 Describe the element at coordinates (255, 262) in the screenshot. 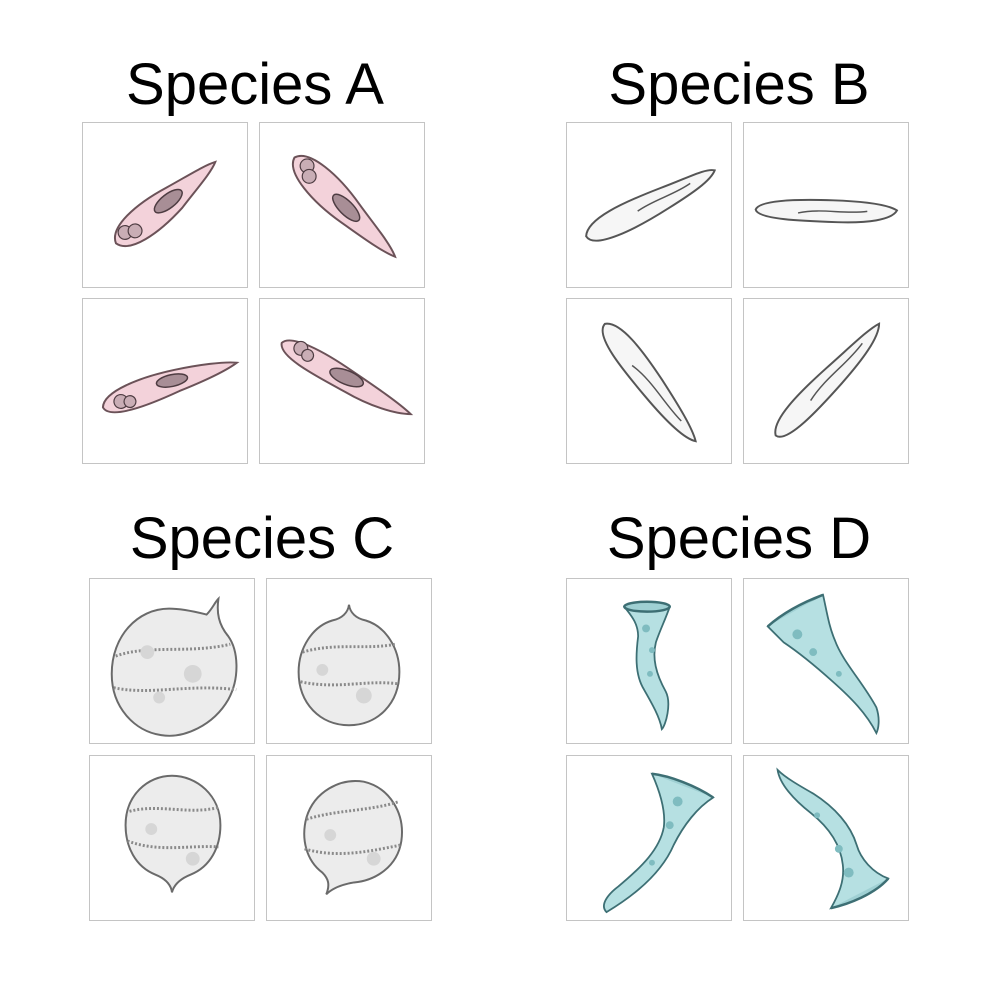

I see `species-a-group: Species A` at that location.